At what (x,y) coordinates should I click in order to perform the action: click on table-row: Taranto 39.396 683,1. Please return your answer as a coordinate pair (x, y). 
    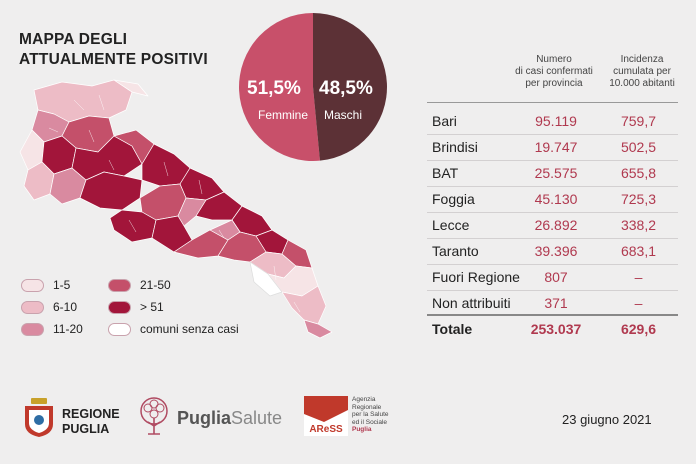
    Looking at the image, I should click on (552, 251).